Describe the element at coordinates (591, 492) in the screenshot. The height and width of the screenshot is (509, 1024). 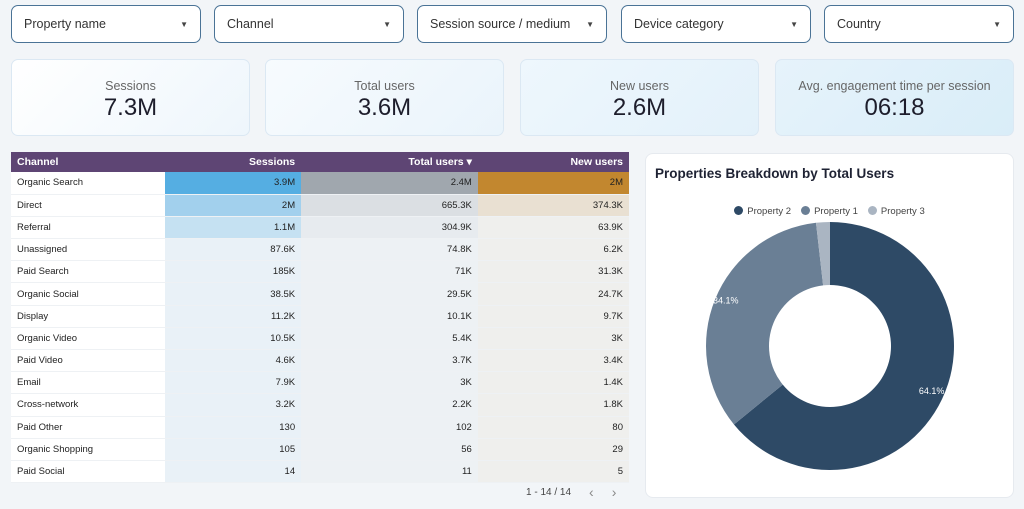
I see `prev-page-button: ‹` at that location.